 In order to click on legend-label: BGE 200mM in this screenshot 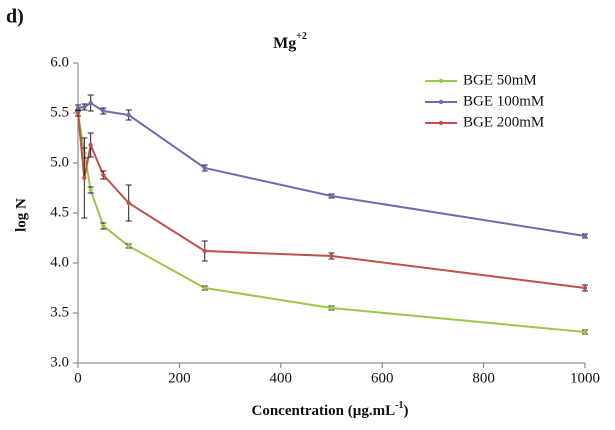, I will do `click(503, 122)`.